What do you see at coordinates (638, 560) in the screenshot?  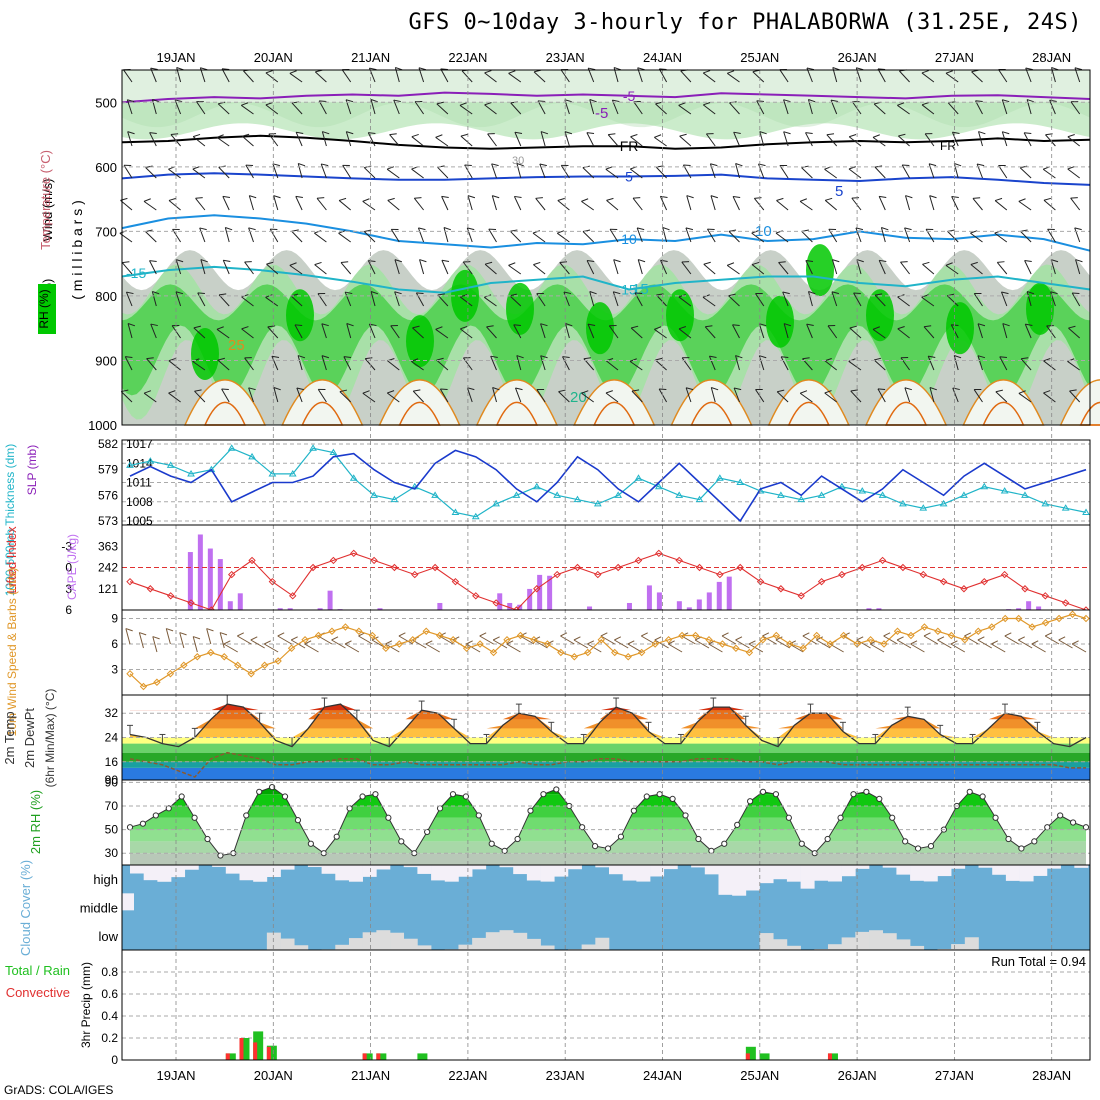 I see `lifted-index-marker` at bounding box center [638, 560].